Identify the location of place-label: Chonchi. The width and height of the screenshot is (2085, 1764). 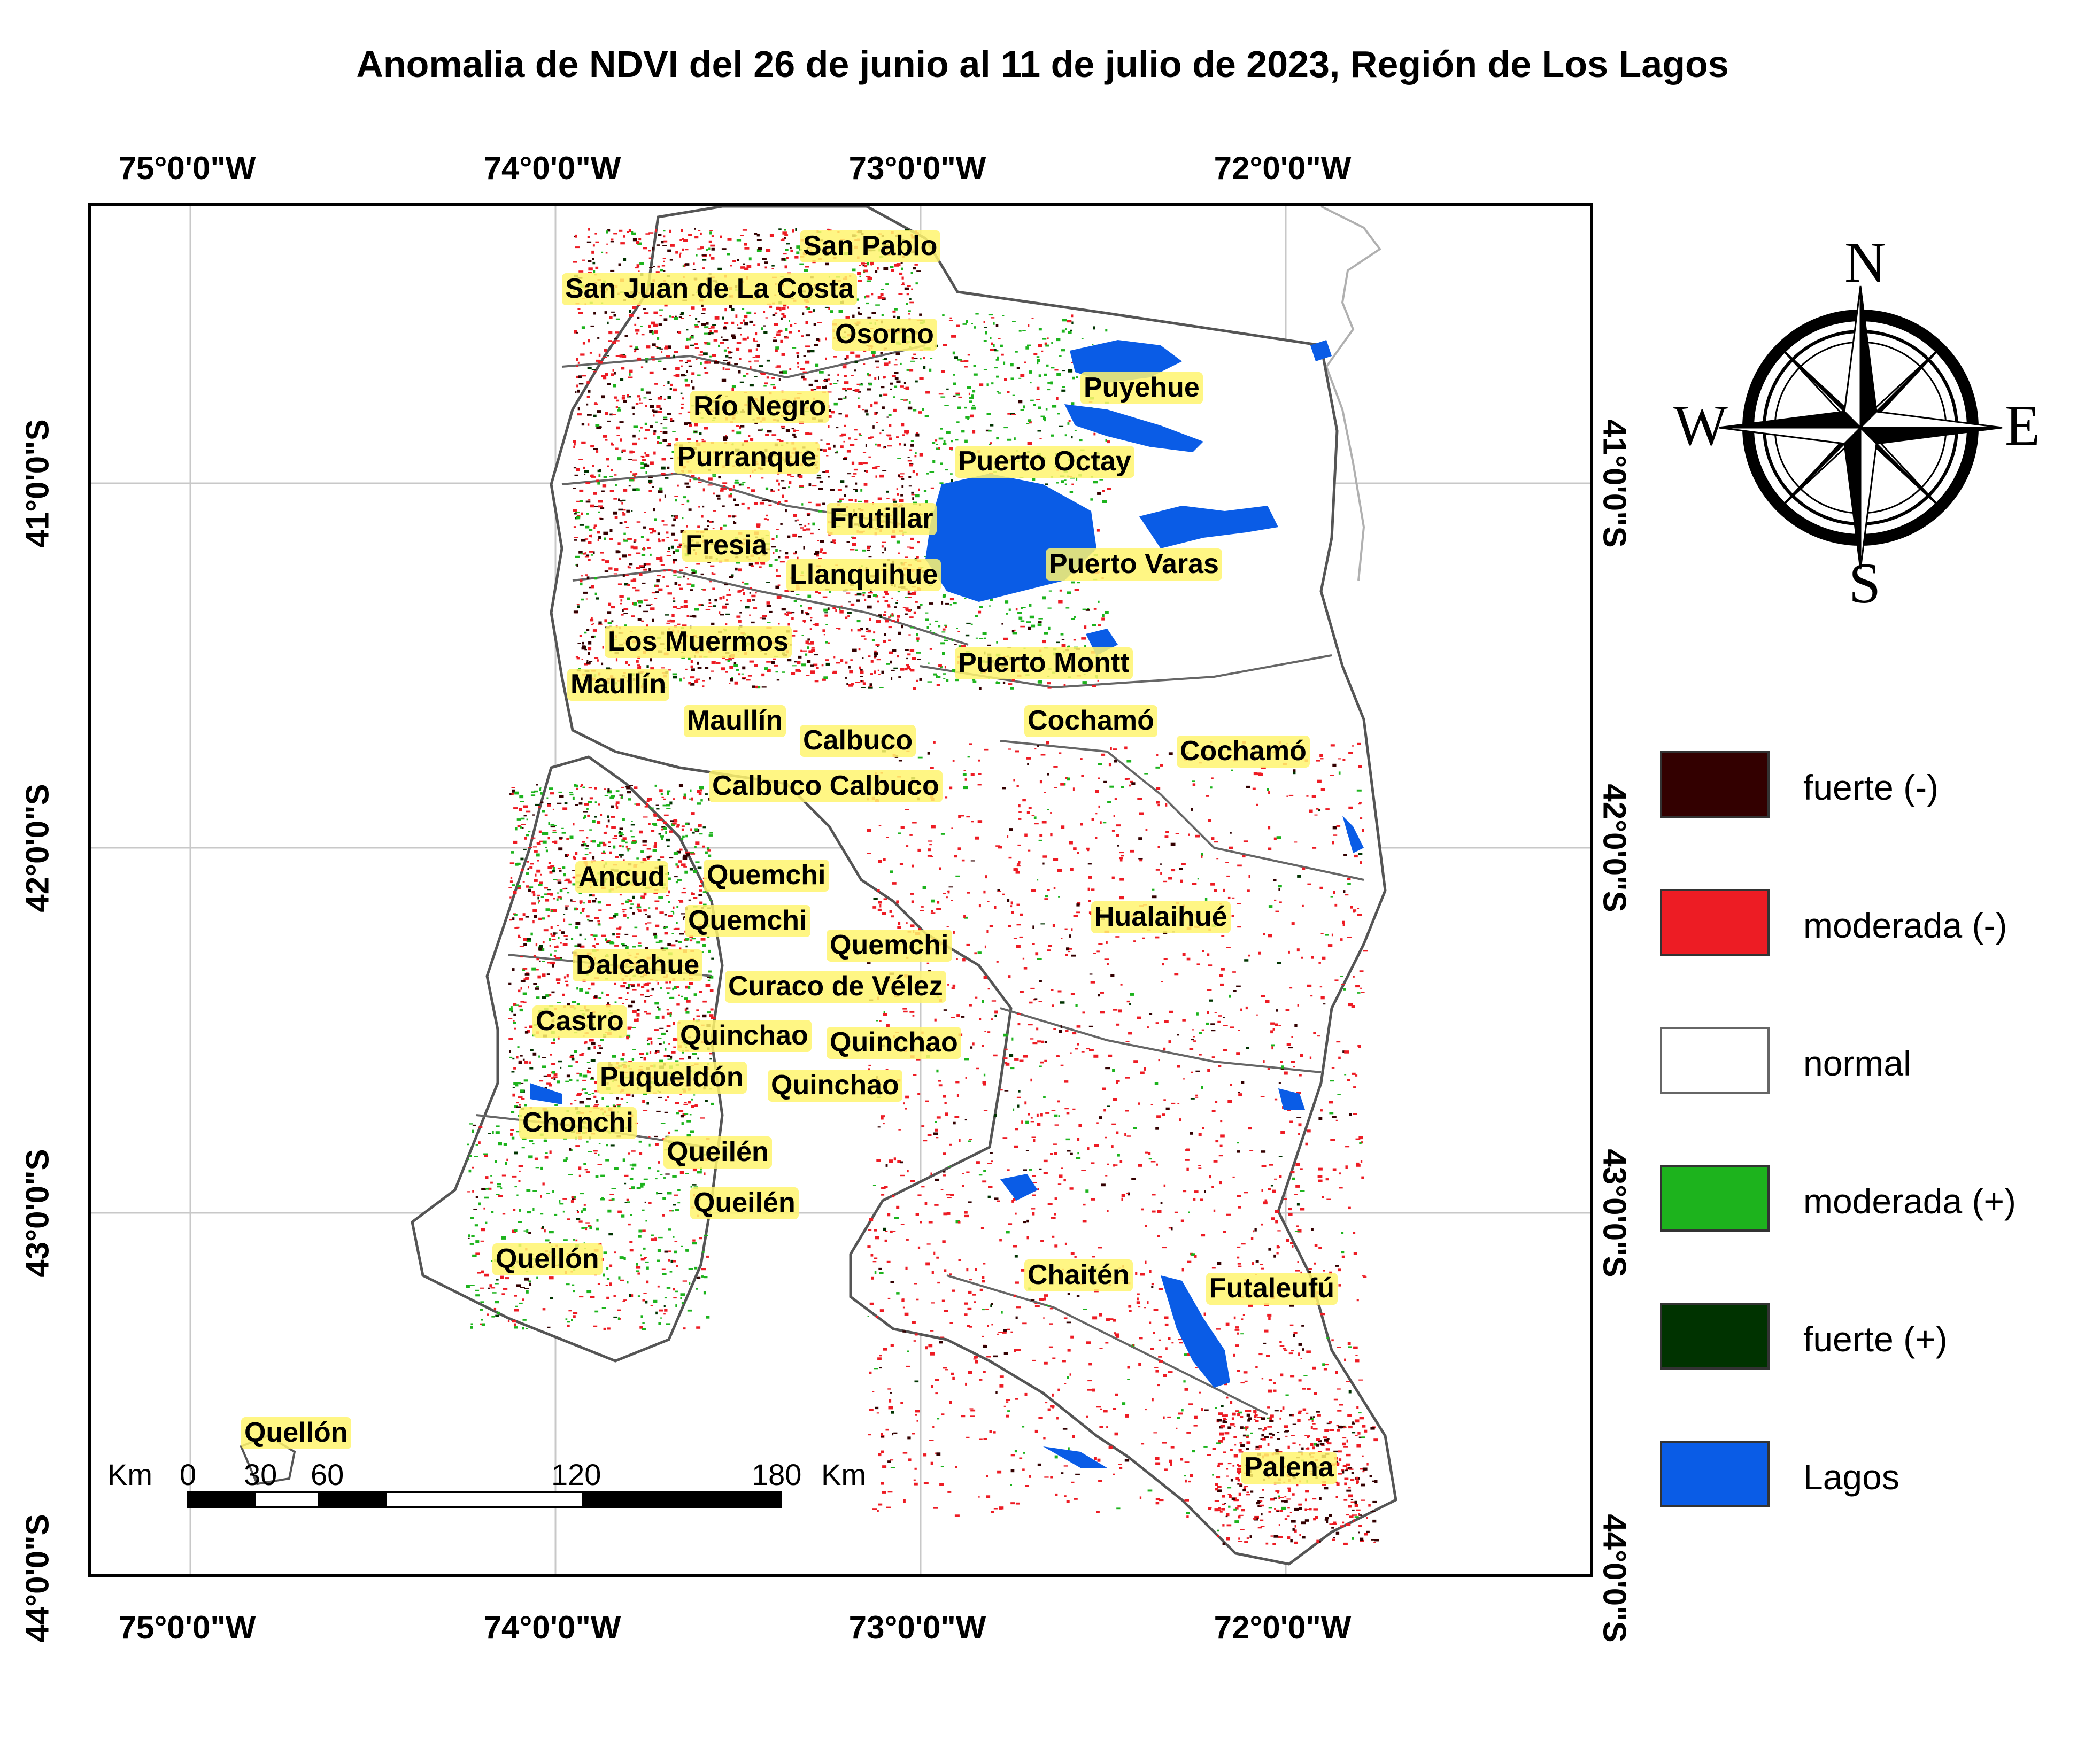
(578, 1123).